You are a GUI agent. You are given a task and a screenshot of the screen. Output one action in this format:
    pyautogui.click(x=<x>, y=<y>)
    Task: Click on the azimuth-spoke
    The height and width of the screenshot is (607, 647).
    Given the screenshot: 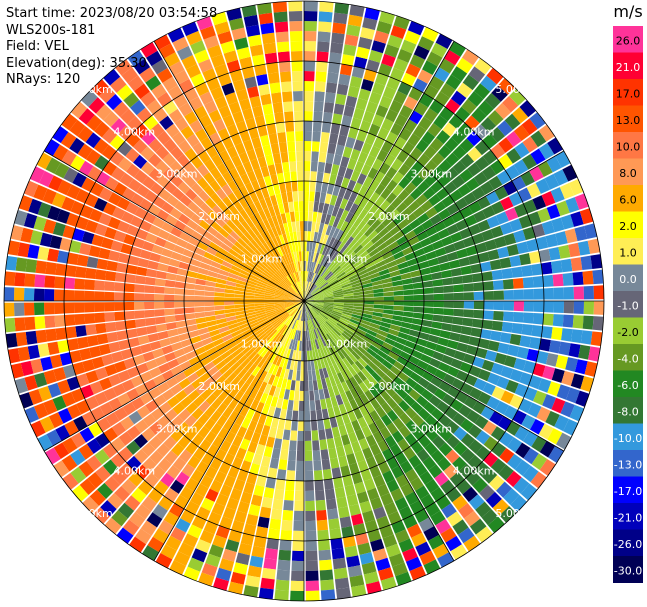 What is the action you would take?
    pyautogui.click(x=379, y=431)
    